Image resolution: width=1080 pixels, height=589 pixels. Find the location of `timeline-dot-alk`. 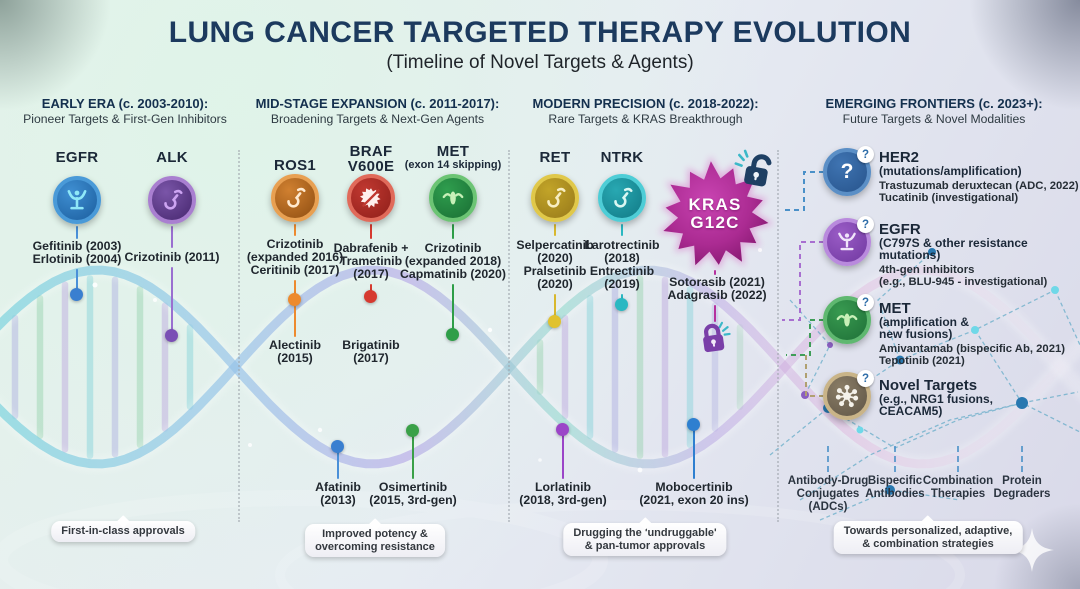

timeline-dot-alk is located at coordinates (171, 335).